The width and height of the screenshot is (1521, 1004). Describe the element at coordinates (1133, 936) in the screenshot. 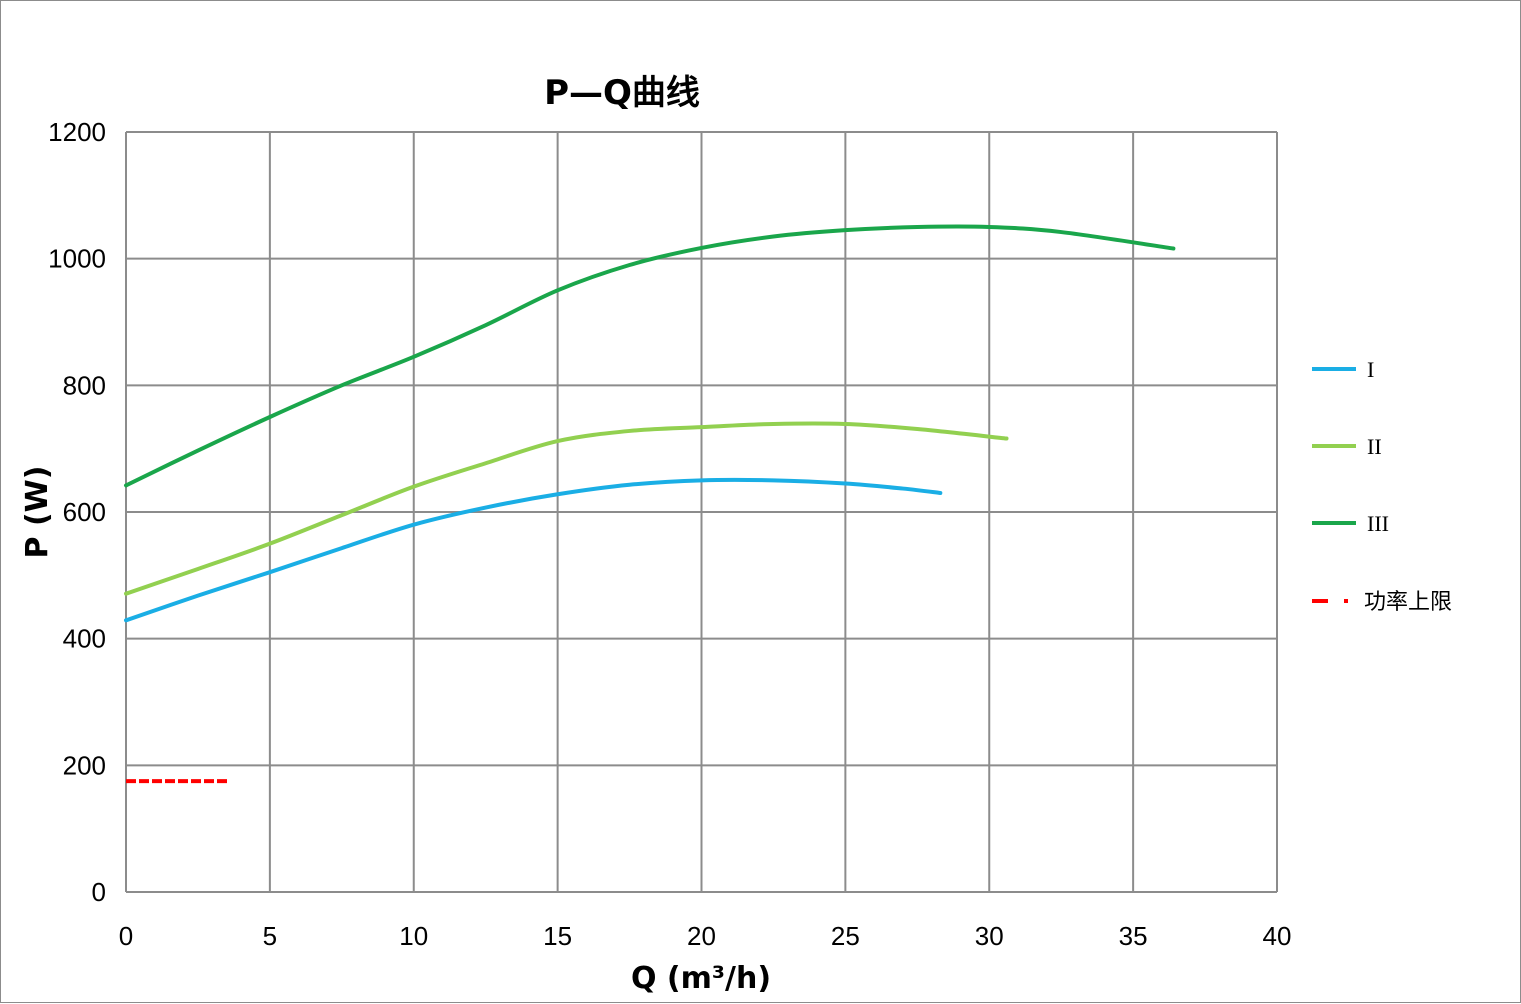

I see `x-tick-label: 35` at that location.